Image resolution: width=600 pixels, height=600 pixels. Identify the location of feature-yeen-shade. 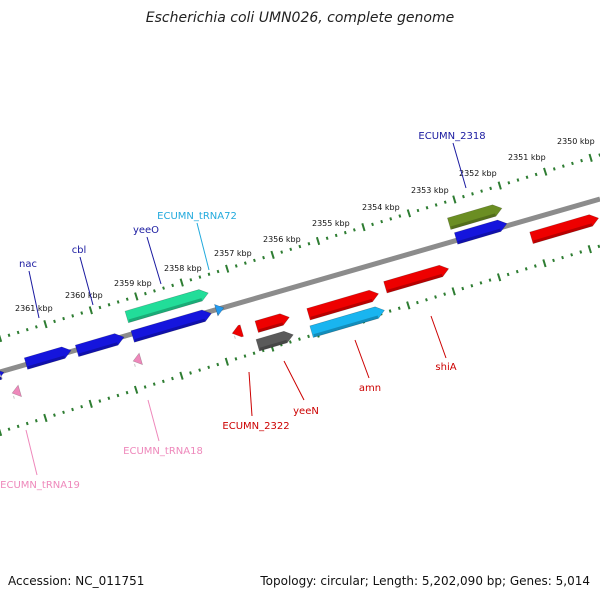
(271, 327).